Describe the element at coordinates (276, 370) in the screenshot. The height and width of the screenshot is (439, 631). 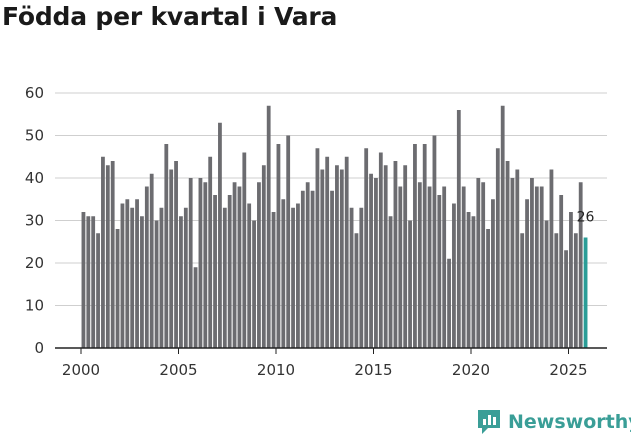
I see `x-tick-label: 2010` at that location.